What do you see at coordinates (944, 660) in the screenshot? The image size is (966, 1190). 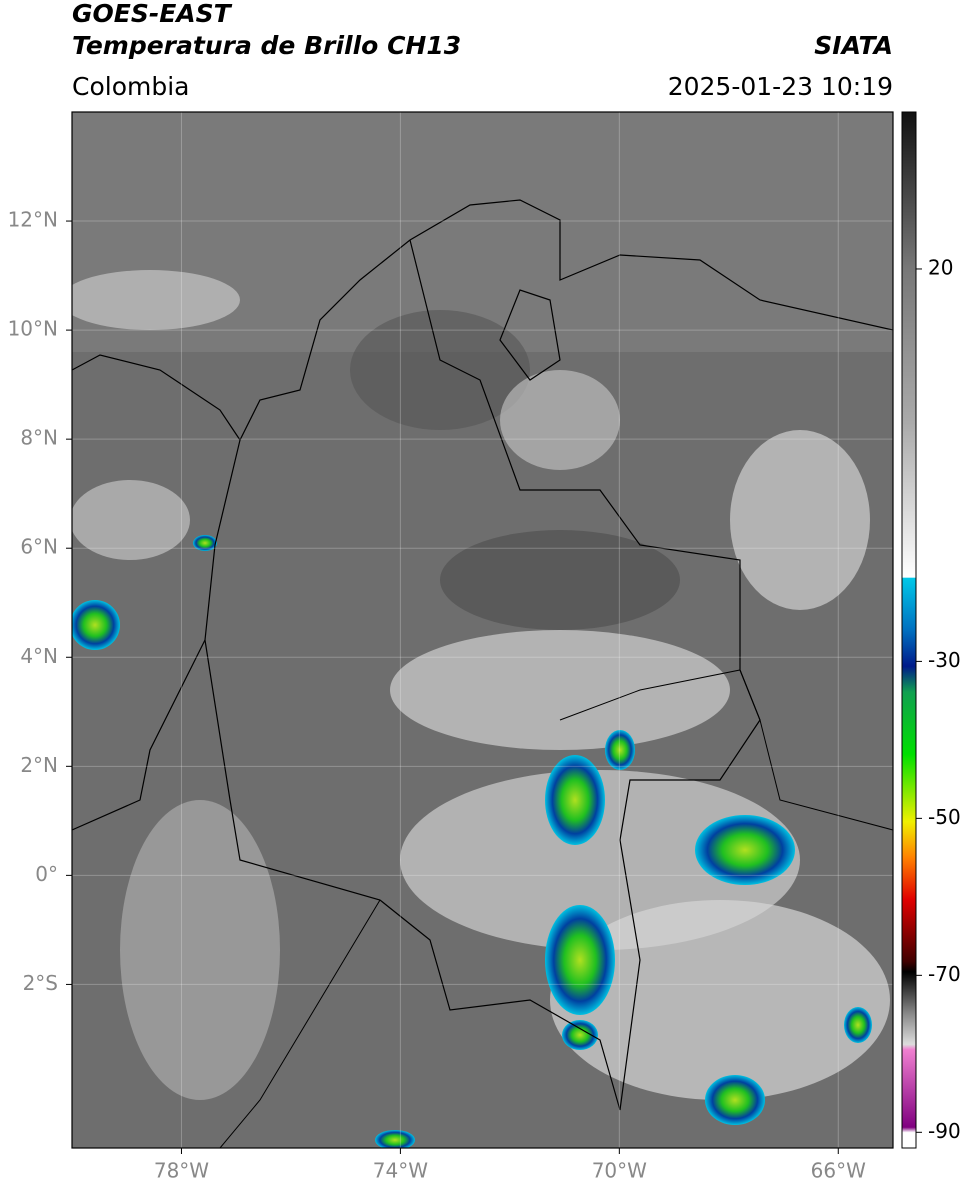 I see `colorbar-tick-label: -30` at bounding box center [944, 660].